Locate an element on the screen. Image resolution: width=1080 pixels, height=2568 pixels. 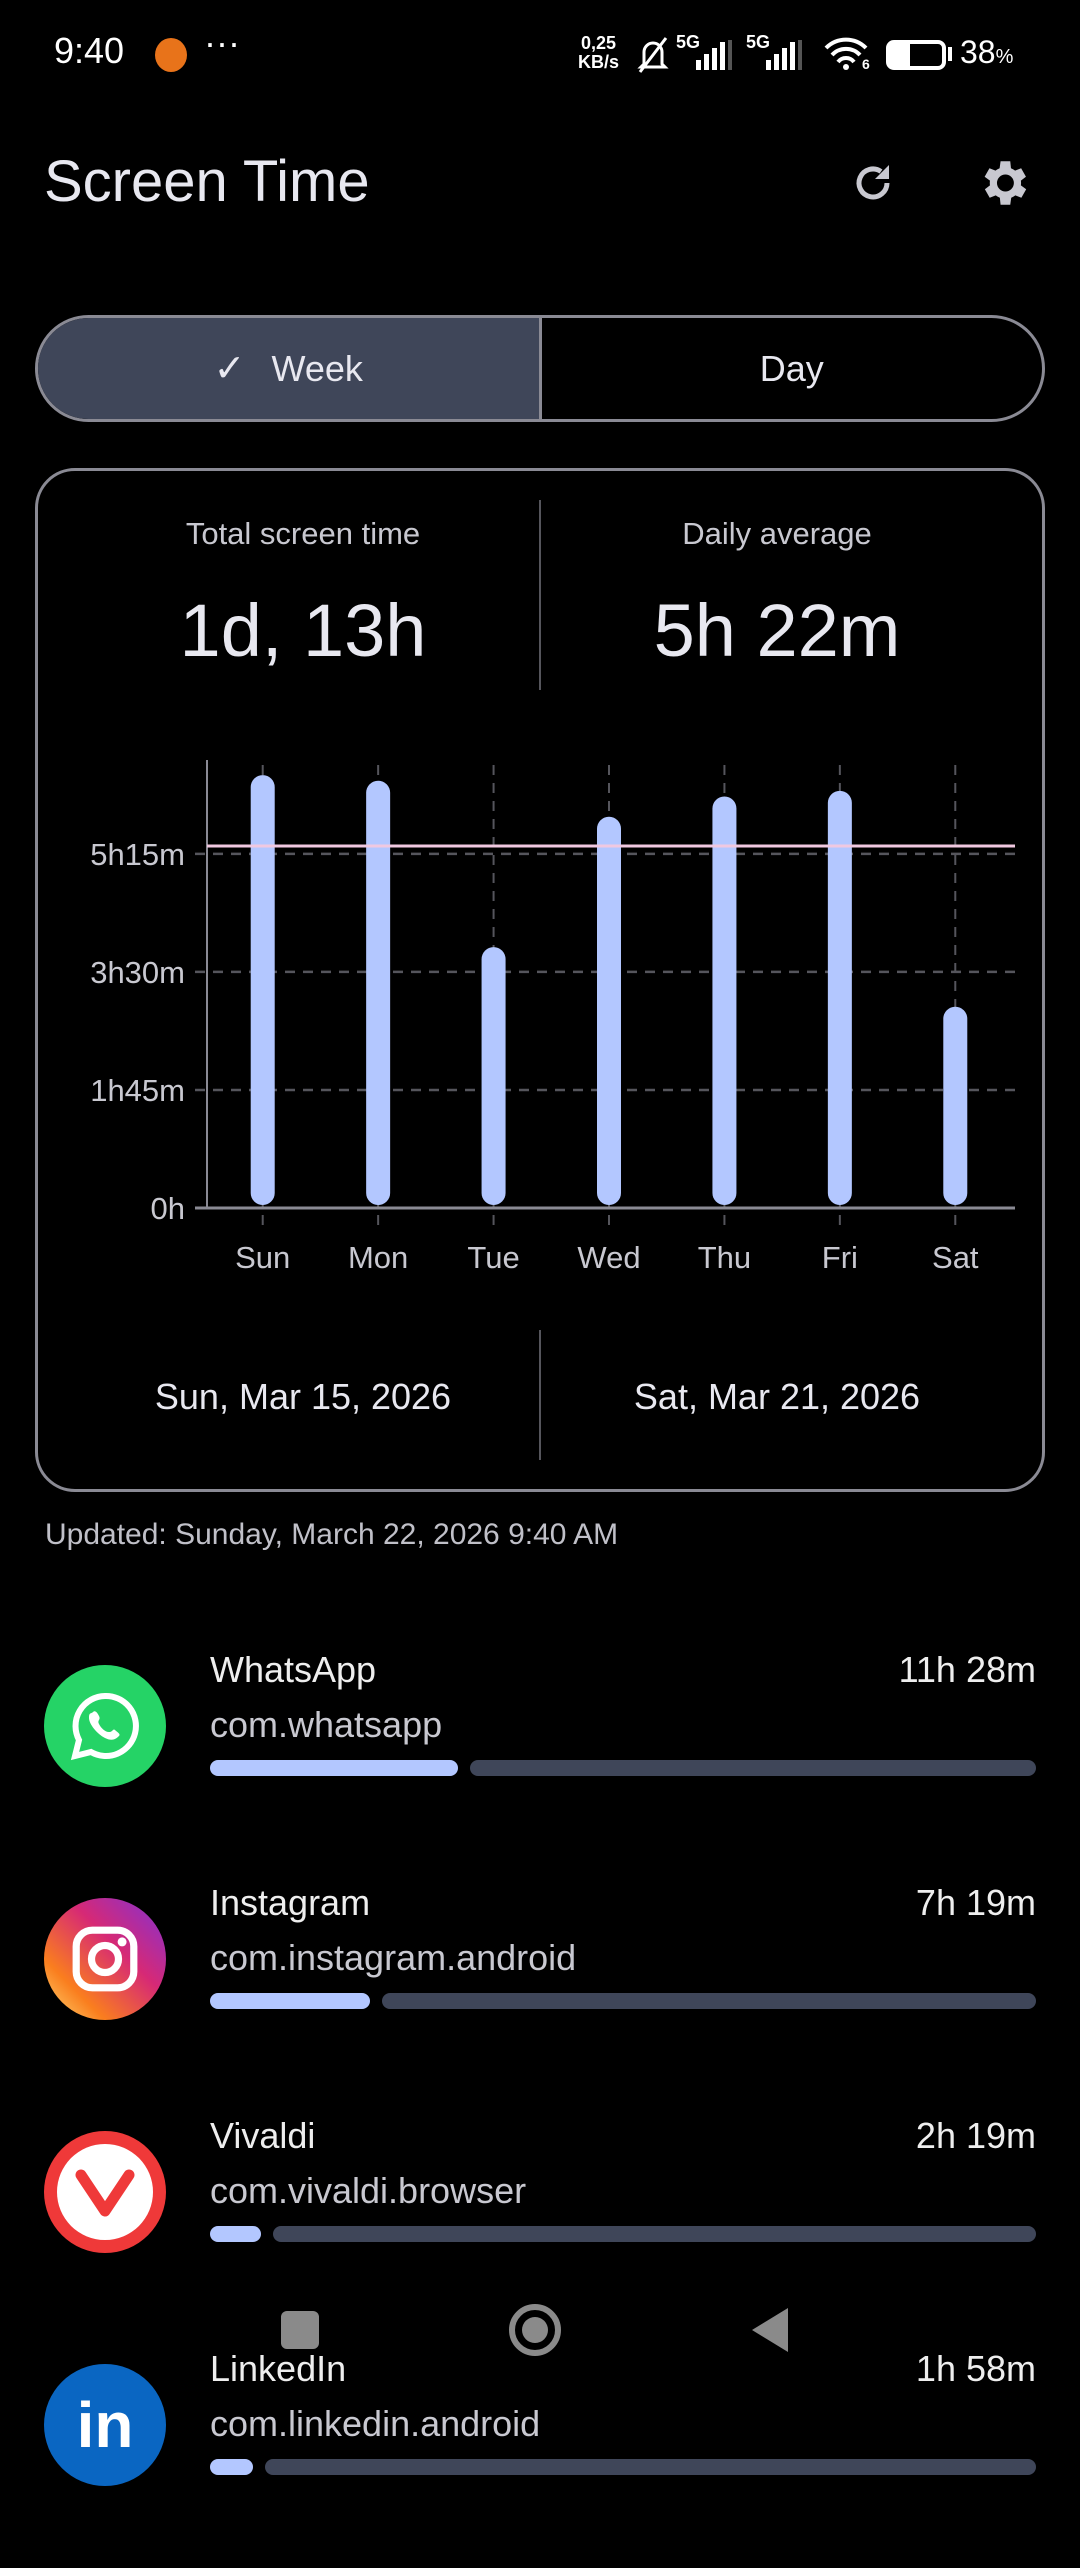
home-icon is located at coordinates (535, 2330).